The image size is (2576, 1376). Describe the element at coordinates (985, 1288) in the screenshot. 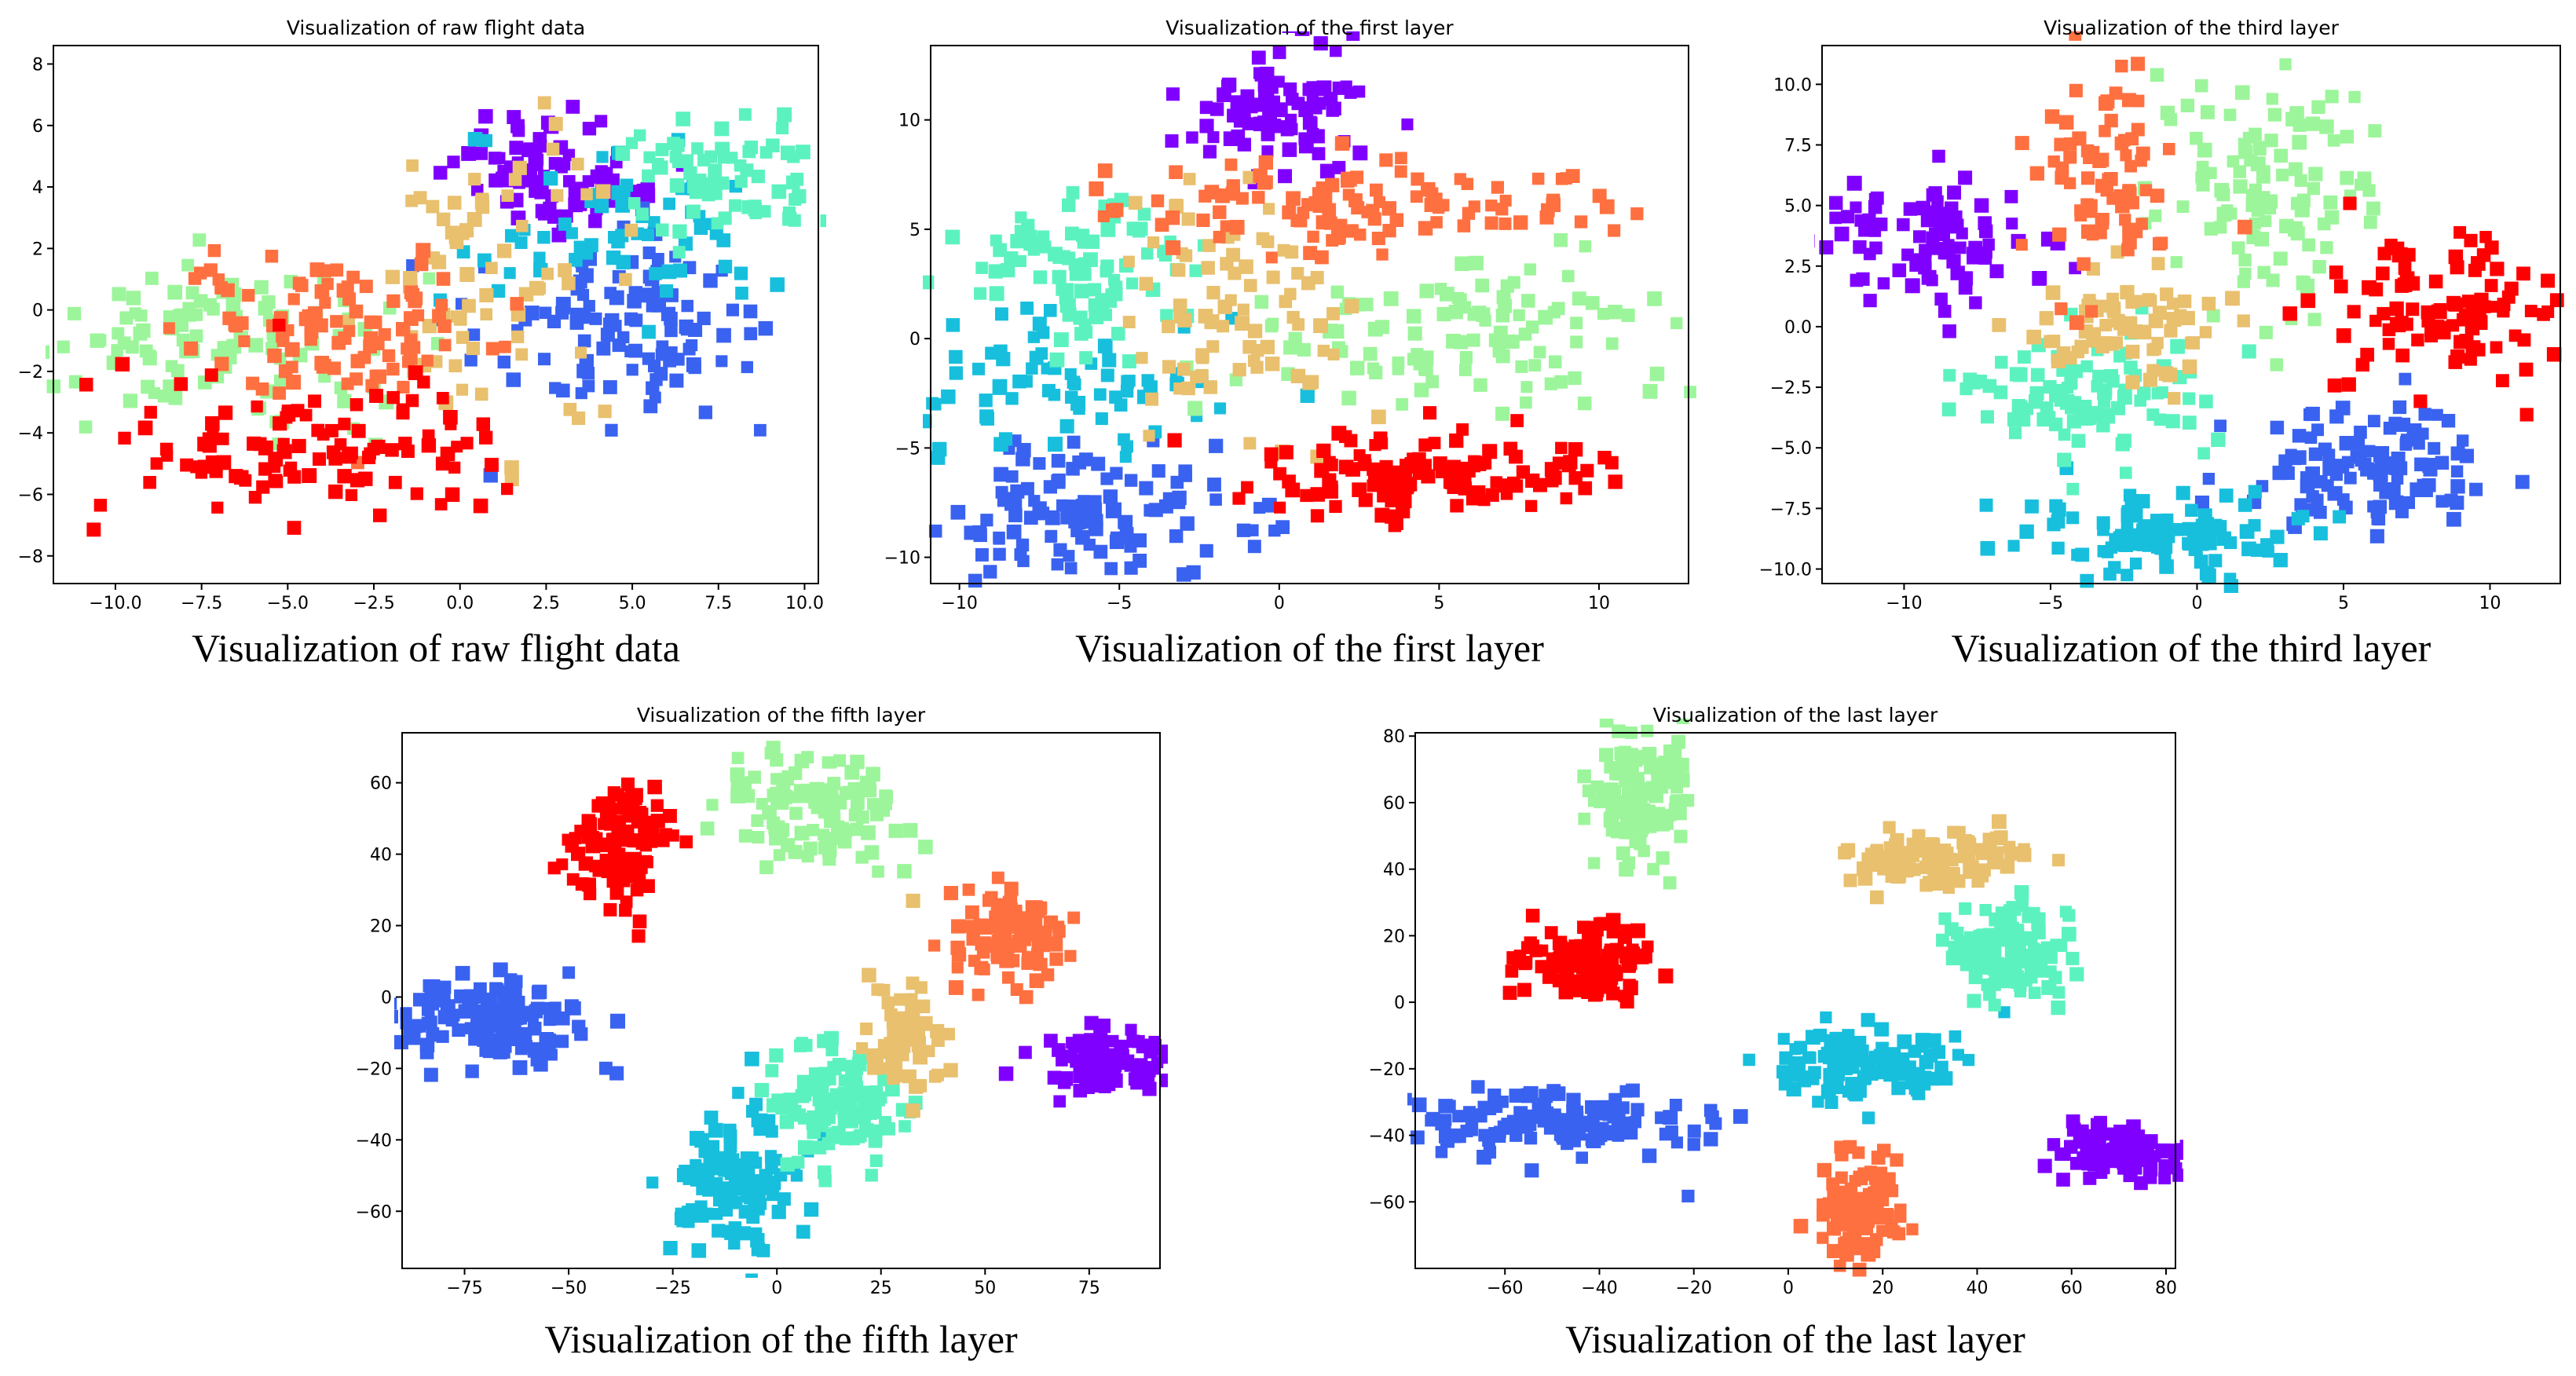

I see `x-tick-label: 50` at that location.